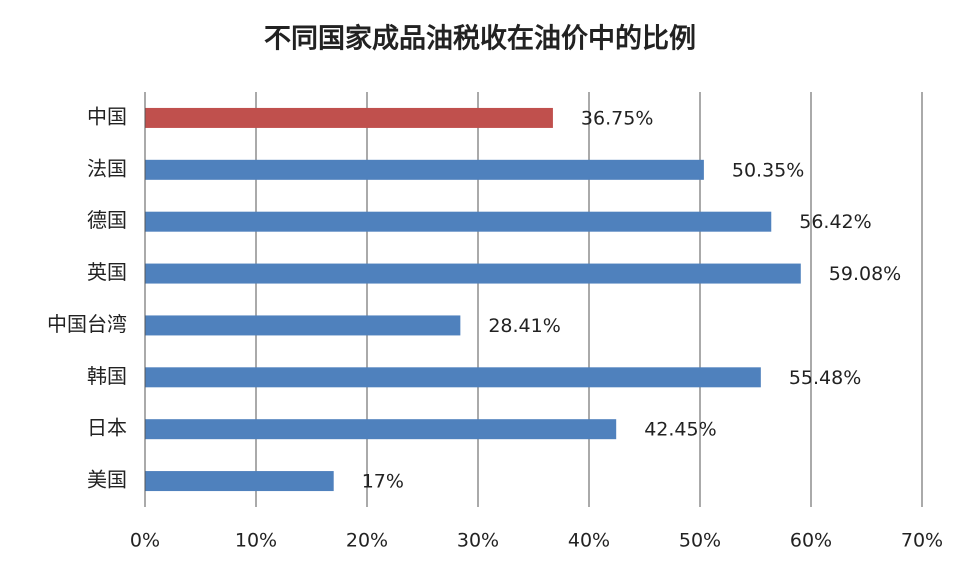 This screenshot has width=960, height=576. Describe the element at coordinates (680, 430) in the screenshot. I see `value-label: 42.45%` at that location.